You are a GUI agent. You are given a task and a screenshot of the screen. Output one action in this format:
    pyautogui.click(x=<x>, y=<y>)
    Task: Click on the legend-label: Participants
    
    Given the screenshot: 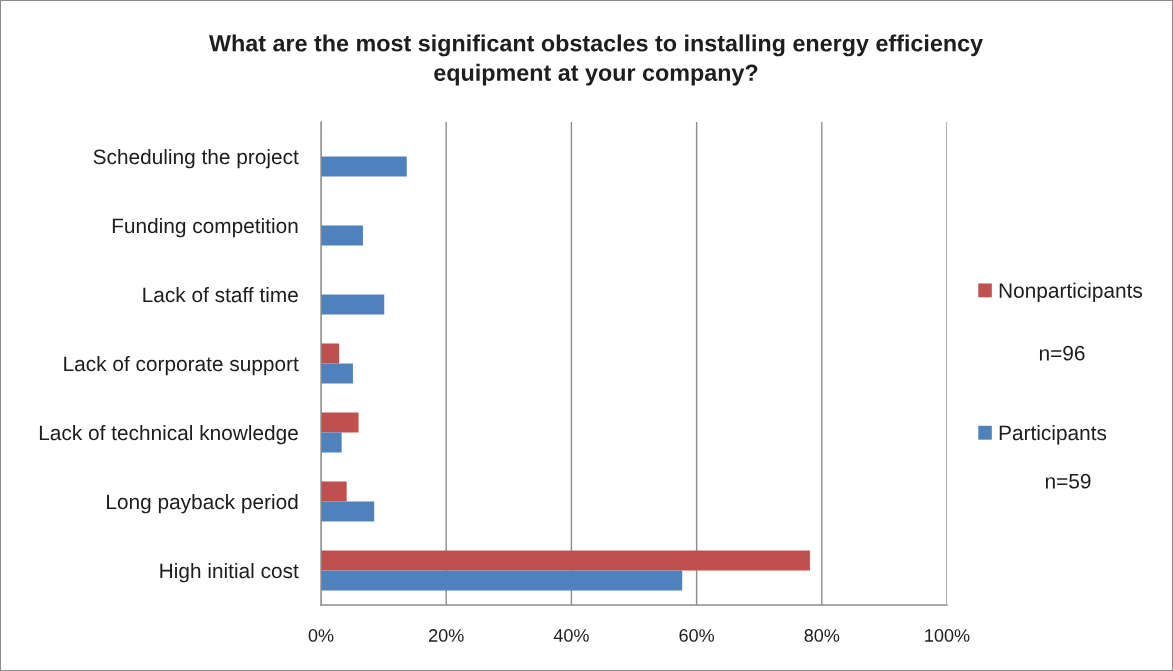 What is the action you would take?
    pyautogui.click(x=1053, y=434)
    